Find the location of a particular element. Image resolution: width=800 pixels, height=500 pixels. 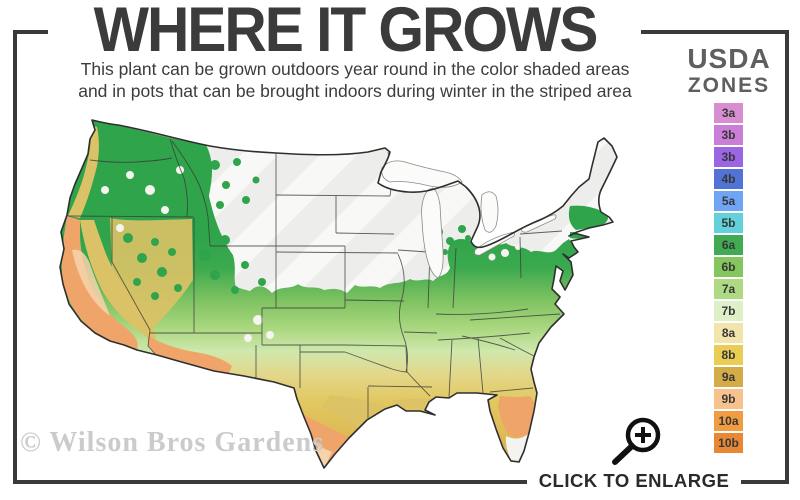

magnifier-plus-icon is located at coordinates (636, 440).